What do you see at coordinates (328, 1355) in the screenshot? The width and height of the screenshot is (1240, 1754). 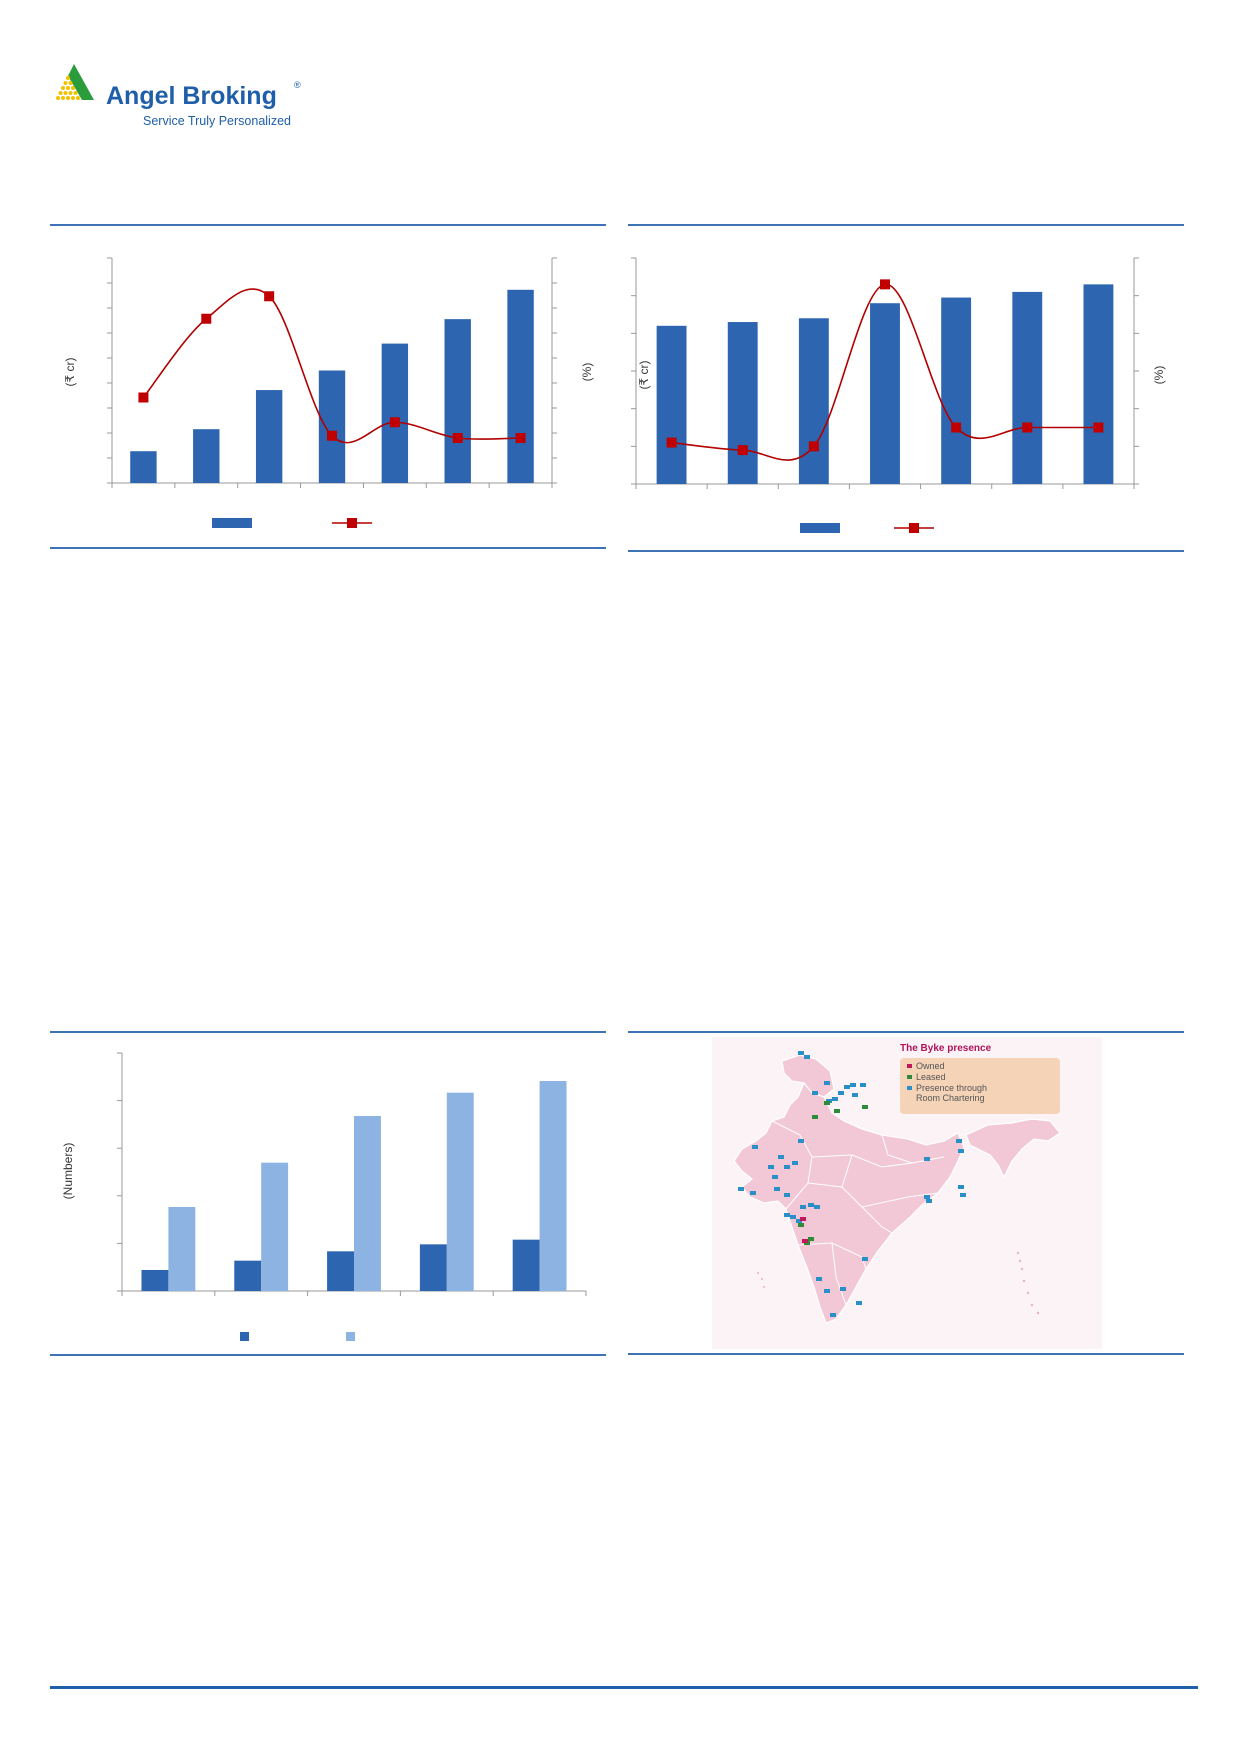 I see `panel-3-bottom-rule` at bounding box center [328, 1355].